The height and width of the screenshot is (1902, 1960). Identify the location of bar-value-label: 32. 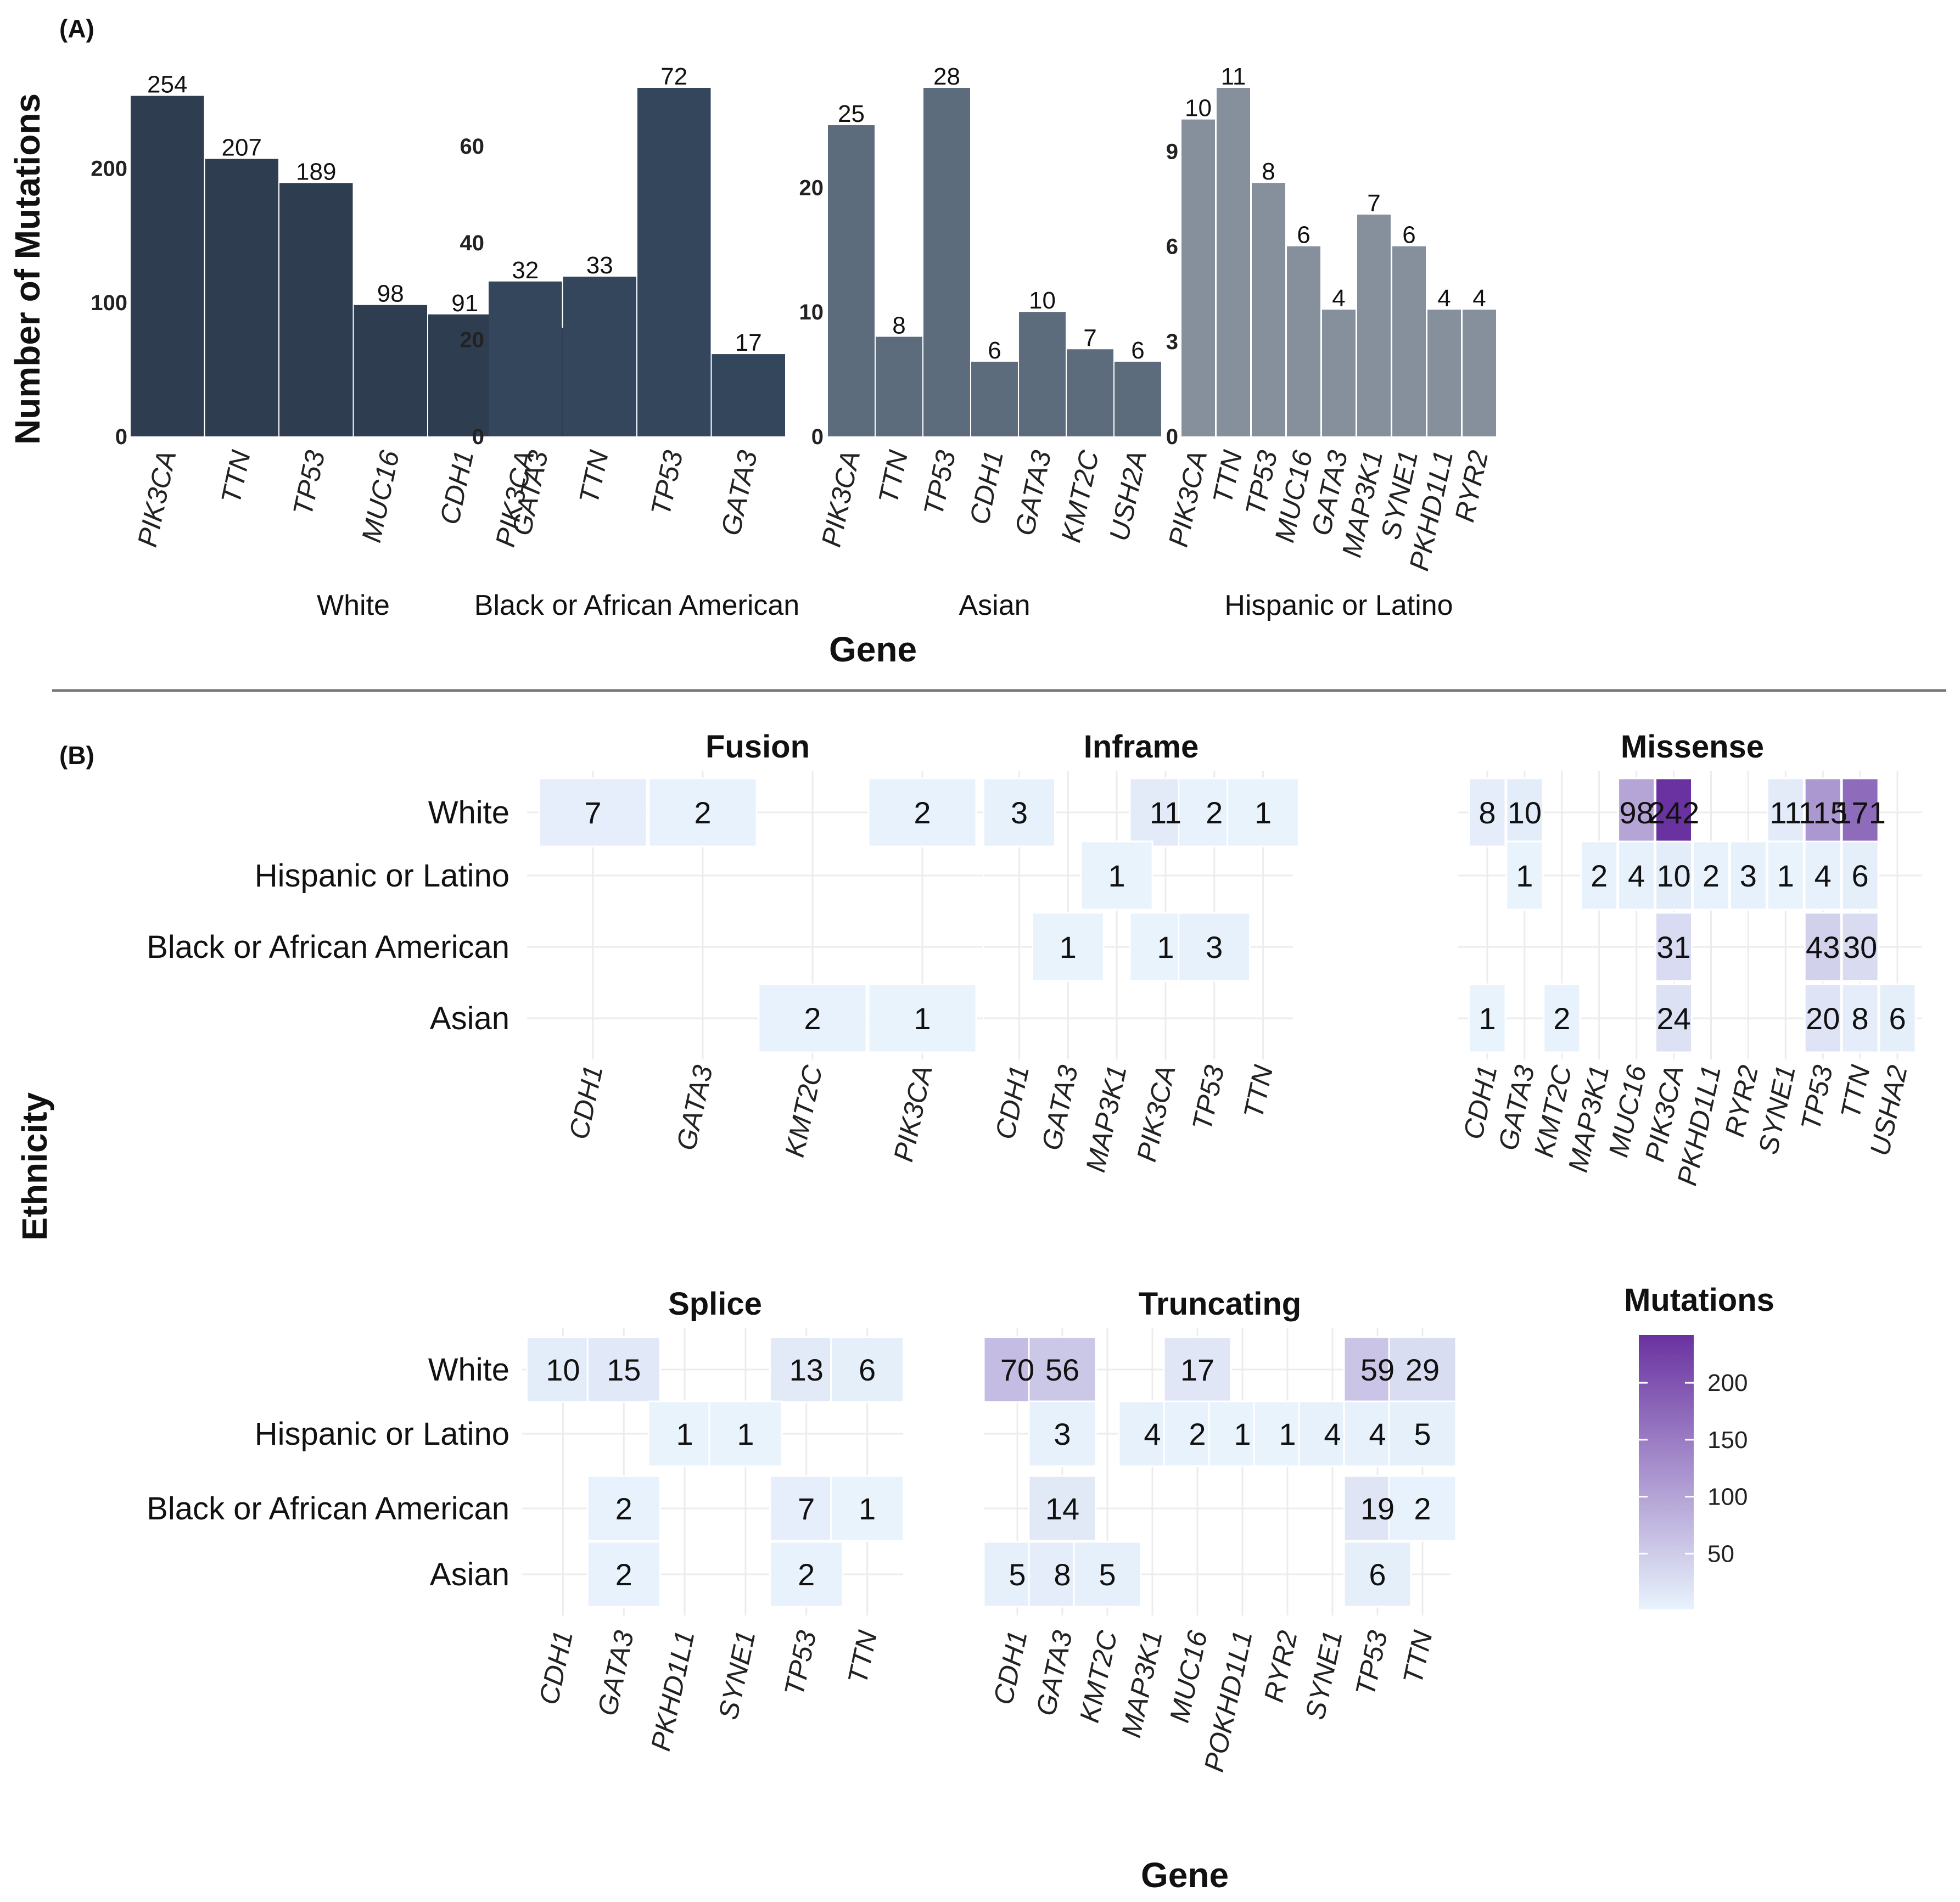
(525, 270).